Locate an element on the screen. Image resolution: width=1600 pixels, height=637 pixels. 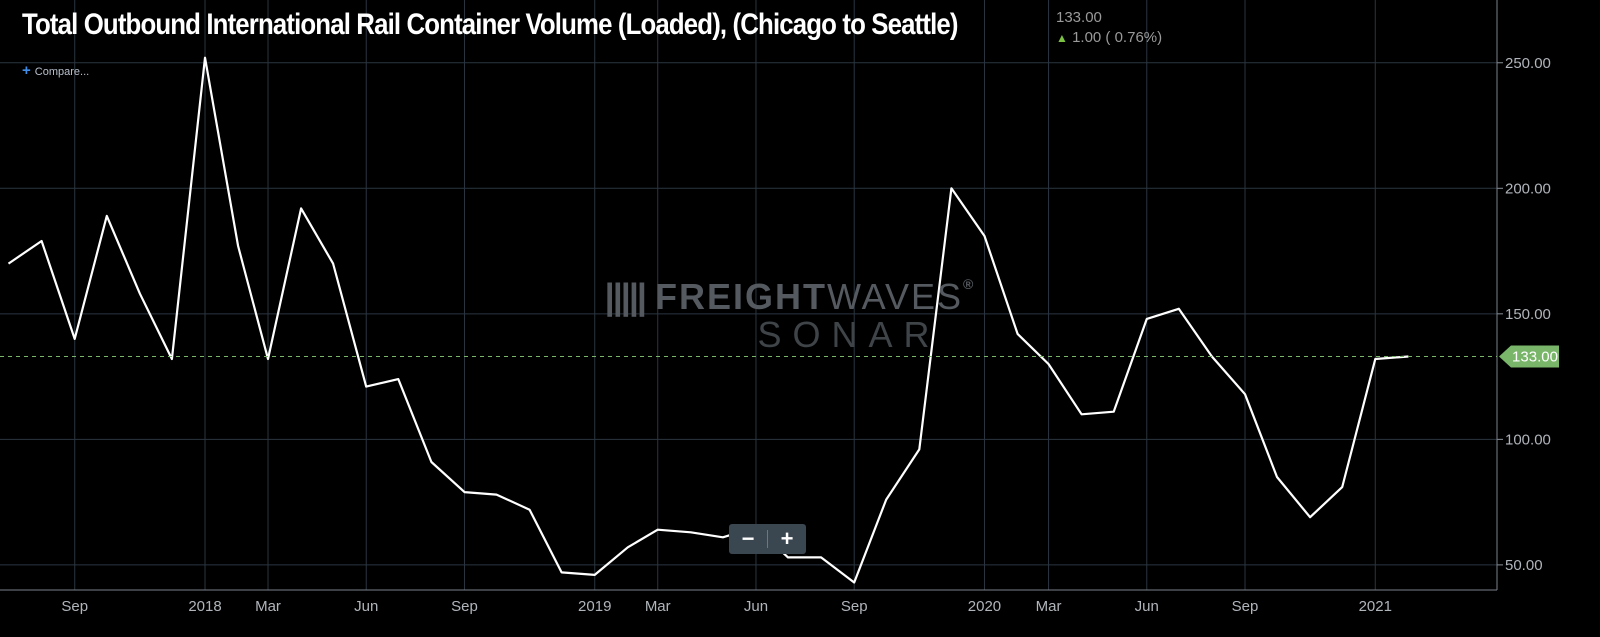
zoom-control: − + is located at coordinates (767, 539).